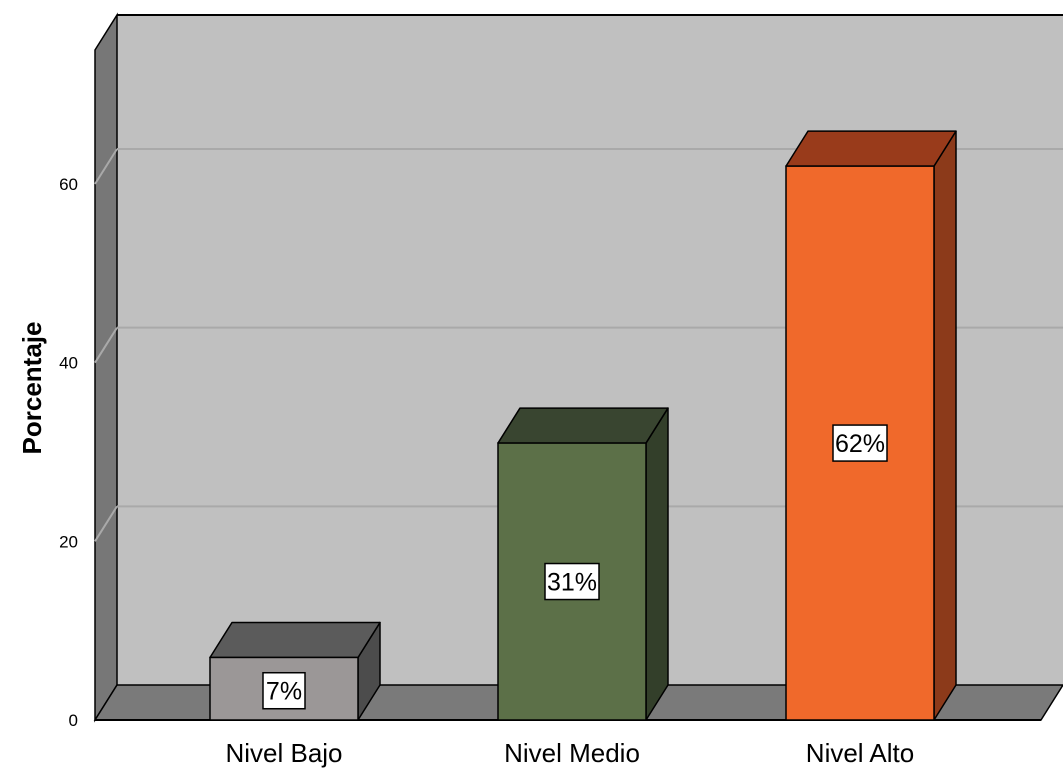  I want to click on y-tick-label: 0, so click(73, 720).